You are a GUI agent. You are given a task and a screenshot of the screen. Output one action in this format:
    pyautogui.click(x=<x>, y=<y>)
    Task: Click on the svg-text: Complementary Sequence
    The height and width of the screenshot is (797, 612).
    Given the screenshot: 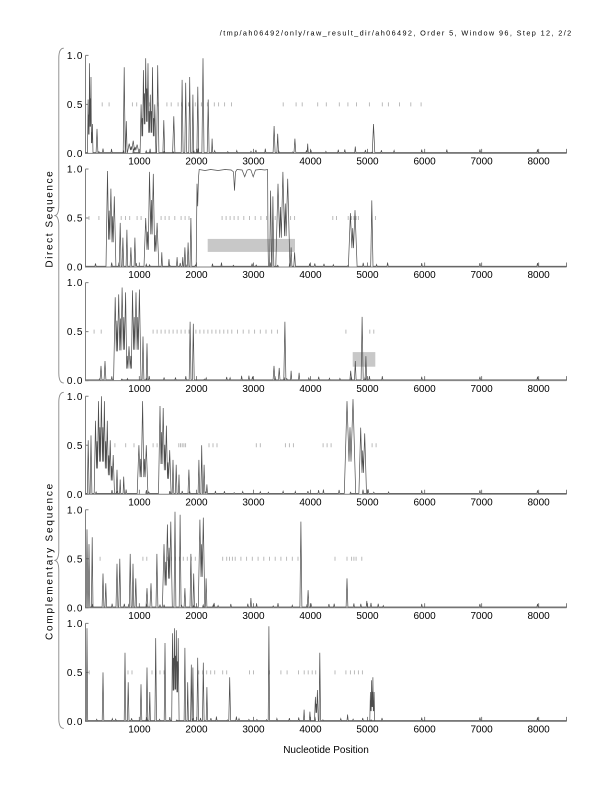 What is the action you would take?
    pyautogui.click(x=50, y=561)
    